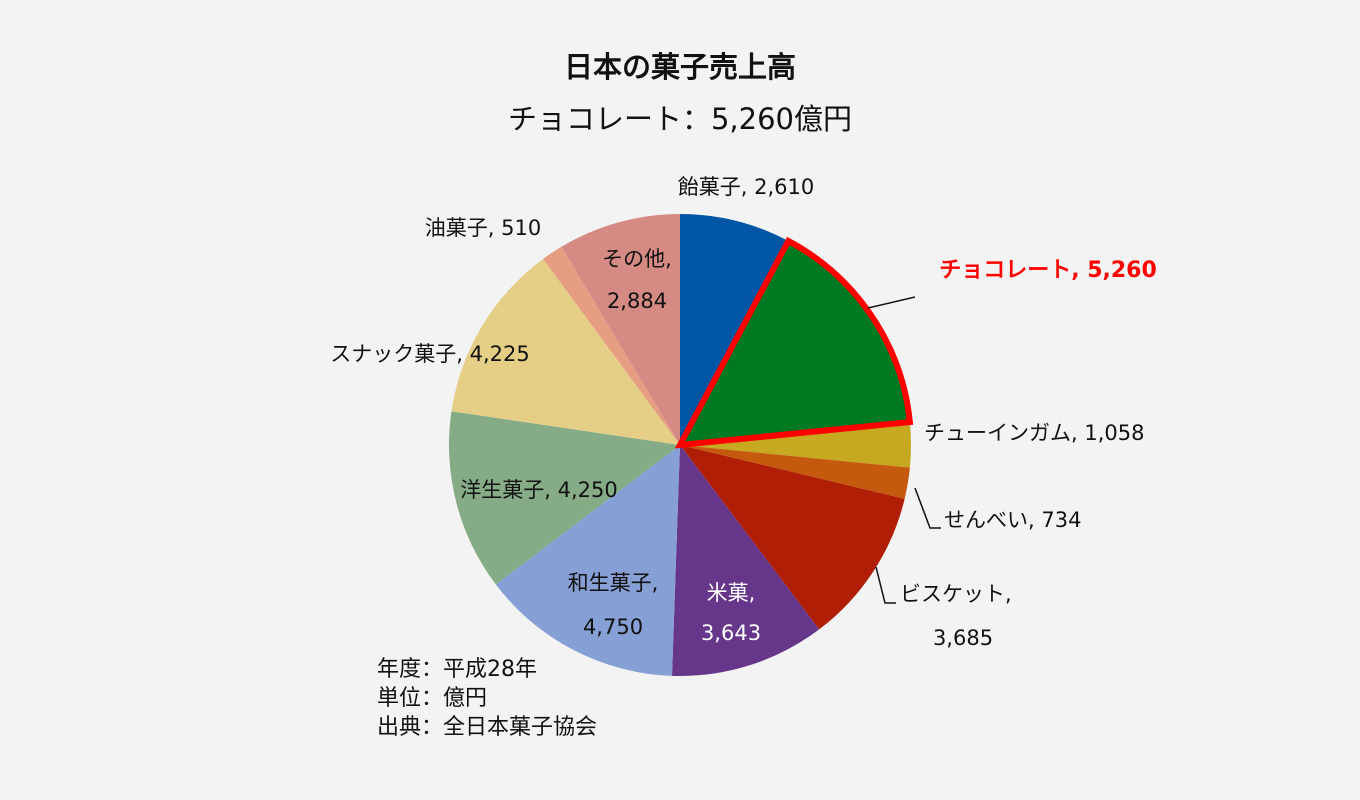 This screenshot has height=800, width=1360. Describe the element at coordinates (429, 354) in the screenshot. I see `slice-label-9: スナック菓子, 4,225` at that location.